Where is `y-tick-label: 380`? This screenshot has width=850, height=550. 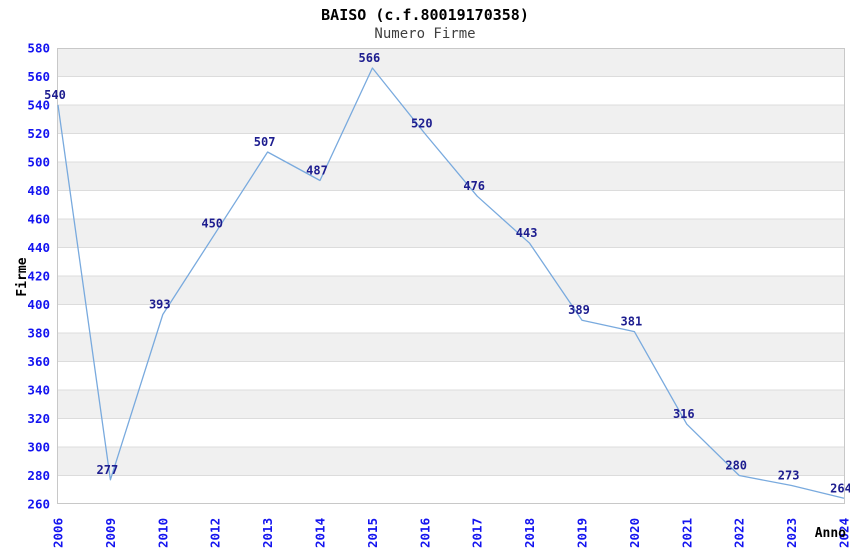 y-tick-label: 380 is located at coordinates (38, 333).